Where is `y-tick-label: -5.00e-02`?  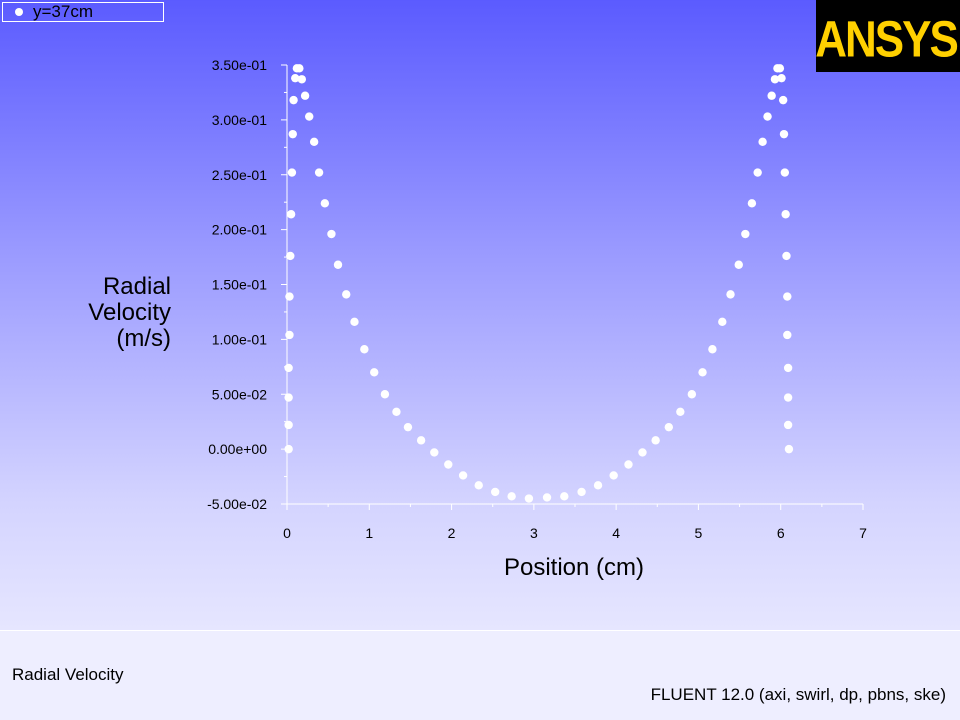
y-tick-label: -5.00e-02 is located at coordinates (237, 504).